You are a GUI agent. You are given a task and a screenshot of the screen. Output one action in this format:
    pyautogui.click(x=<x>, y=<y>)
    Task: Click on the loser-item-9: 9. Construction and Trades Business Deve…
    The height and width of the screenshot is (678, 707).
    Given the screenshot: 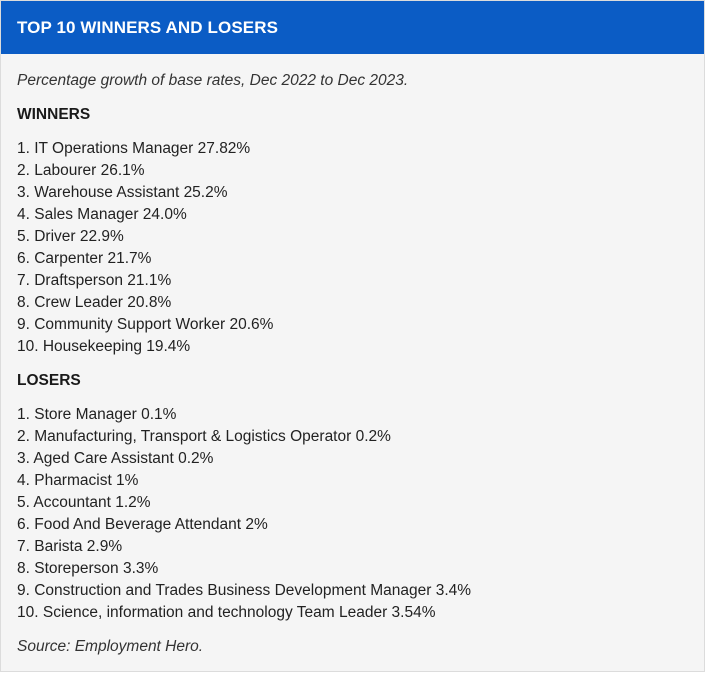 What is the action you would take?
    pyautogui.click(x=244, y=590)
    